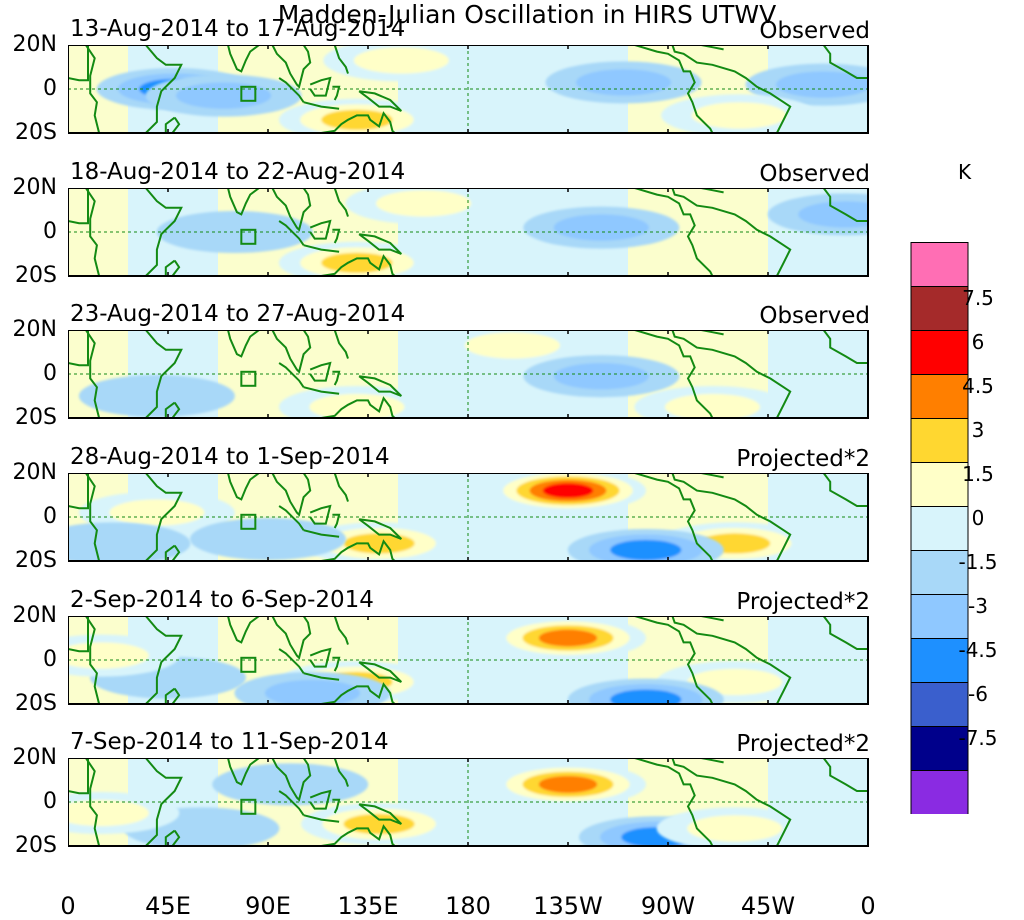 The image size is (1024, 920). Describe the element at coordinates (978, 342) in the screenshot. I see `colorbar-label: 6` at that location.